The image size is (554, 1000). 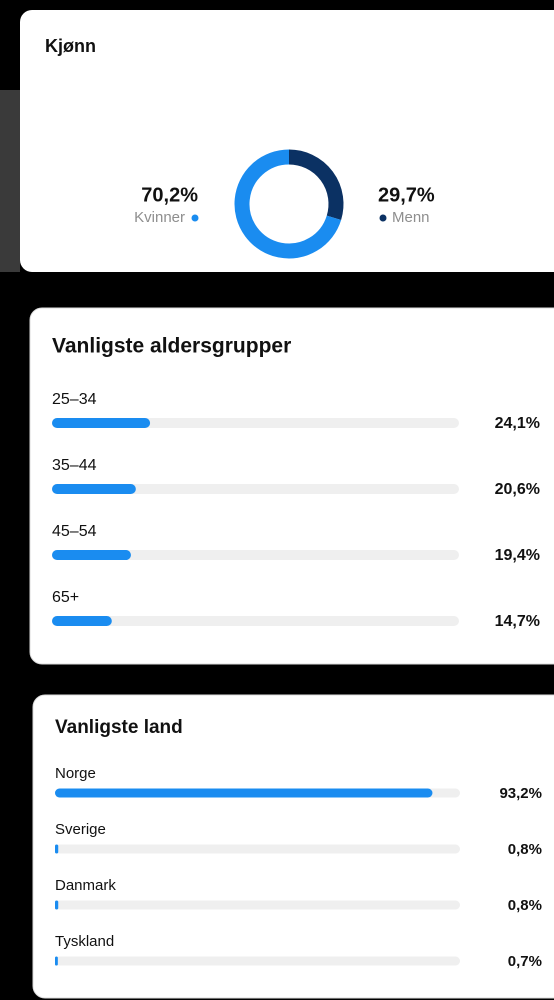 What do you see at coordinates (10, 181) in the screenshot?
I see `side-strip` at bounding box center [10, 181].